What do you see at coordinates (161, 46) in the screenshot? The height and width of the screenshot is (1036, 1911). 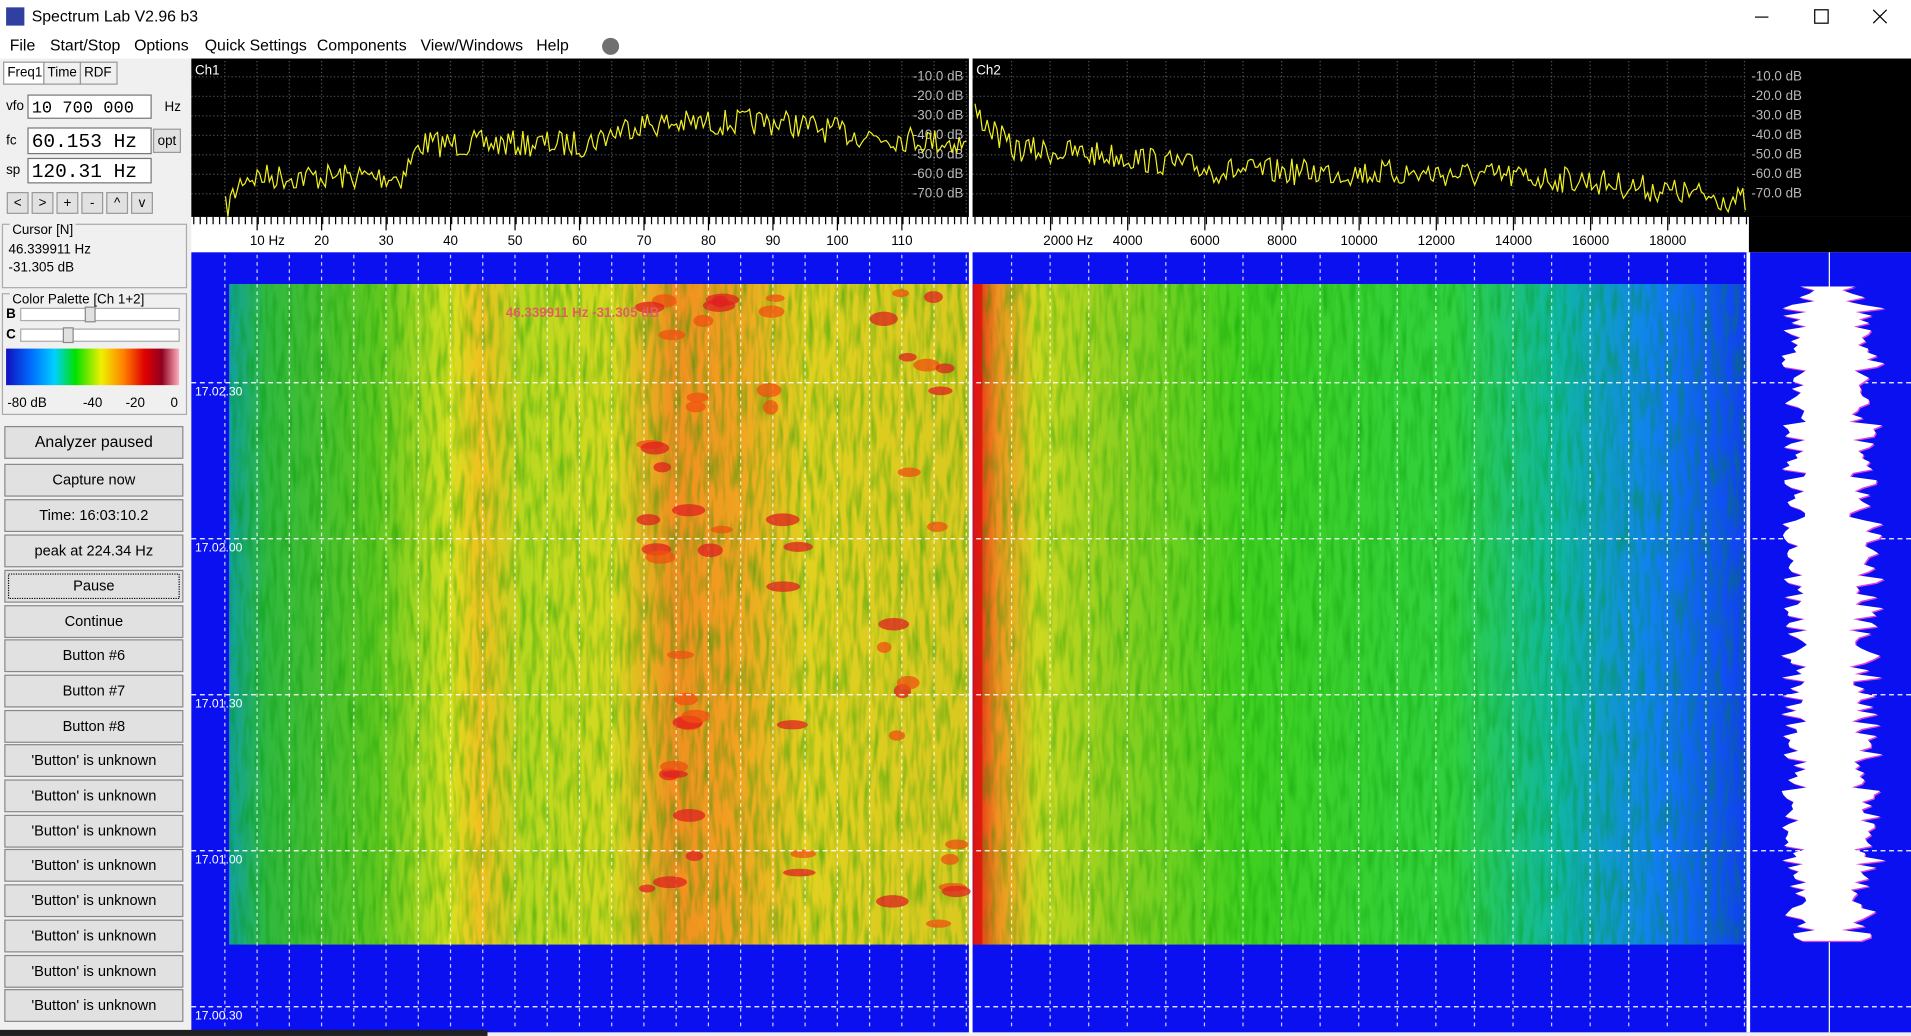 I see `menu-item: Options` at bounding box center [161, 46].